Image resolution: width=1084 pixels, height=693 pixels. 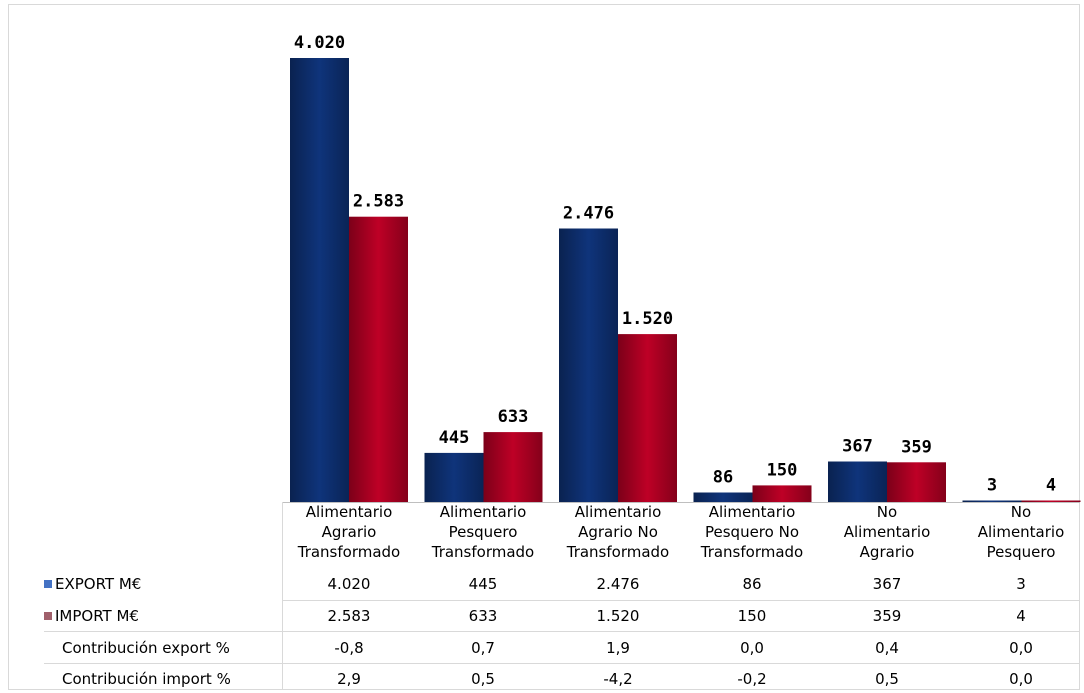 What do you see at coordinates (319, 43) in the screenshot?
I see `bar-value-label: 4.020` at bounding box center [319, 43].